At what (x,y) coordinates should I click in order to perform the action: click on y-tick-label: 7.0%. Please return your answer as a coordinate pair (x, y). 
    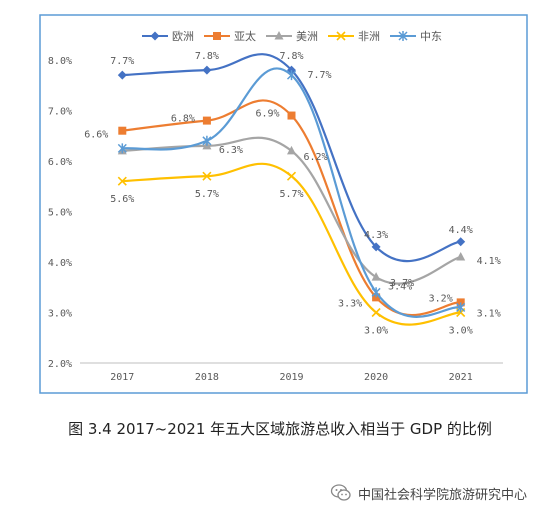
    Looking at the image, I should click on (60, 112).